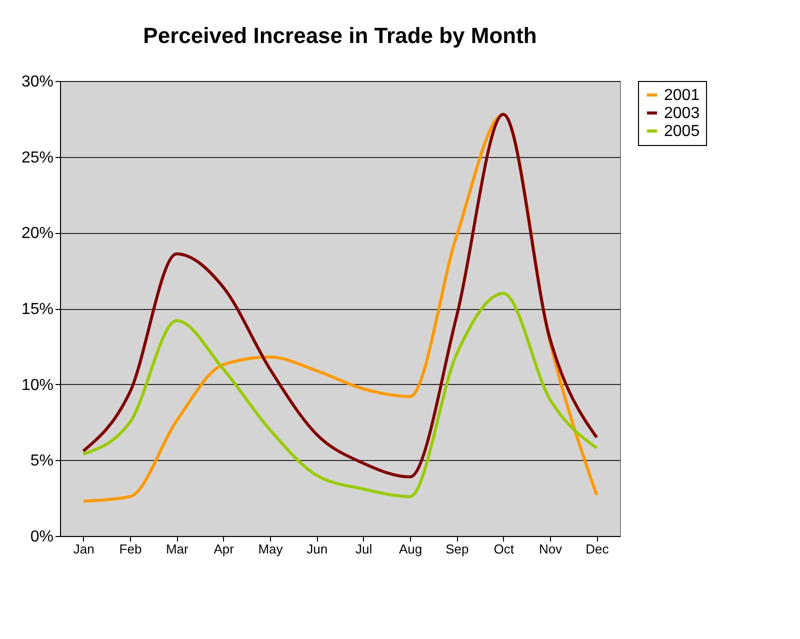 The width and height of the screenshot is (800, 639). What do you see at coordinates (682, 95) in the screenshot?
I see `legend-label: 2001` at bounding box center [682, 95].